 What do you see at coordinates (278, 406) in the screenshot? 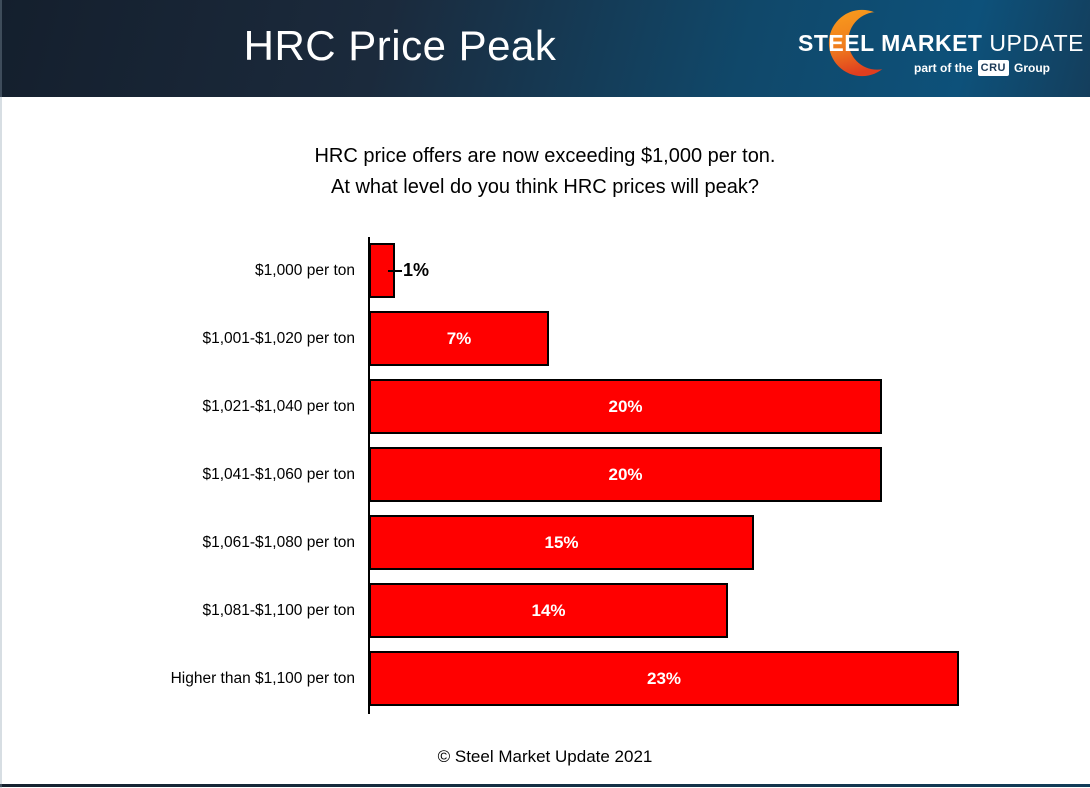
I see `category-label: $1,021-$1,040 per ton` at bounding box center [278, 406].